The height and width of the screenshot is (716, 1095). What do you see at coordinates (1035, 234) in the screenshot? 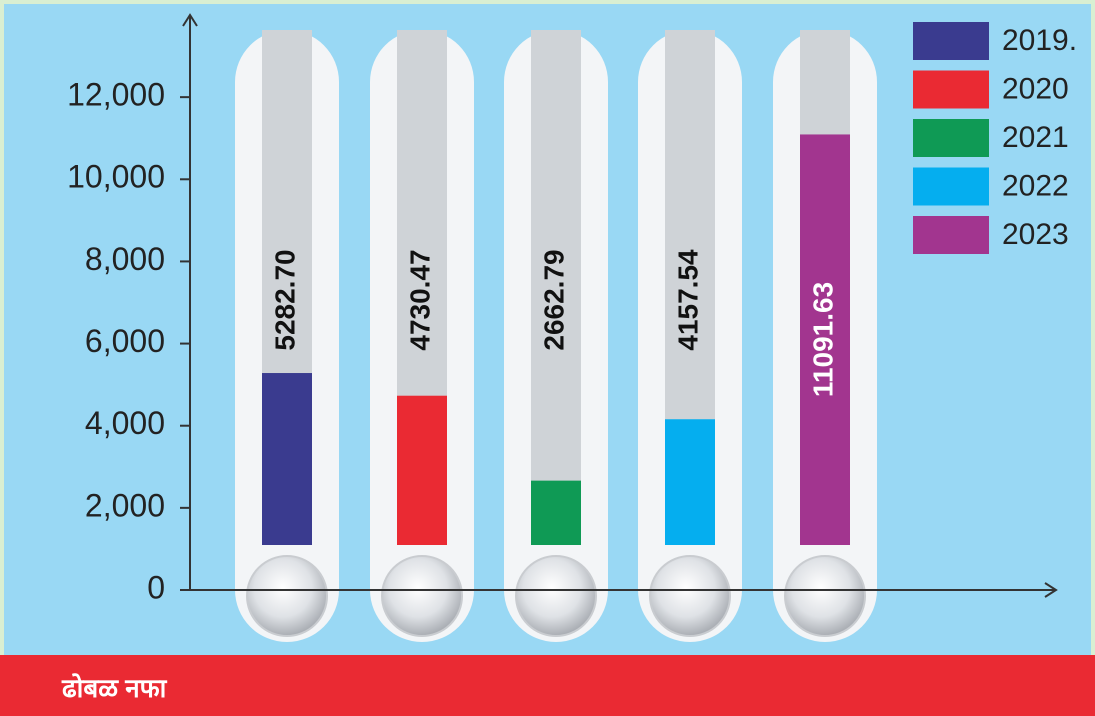
I see `legend-label: 2023` at bounding box center [1035, 234].